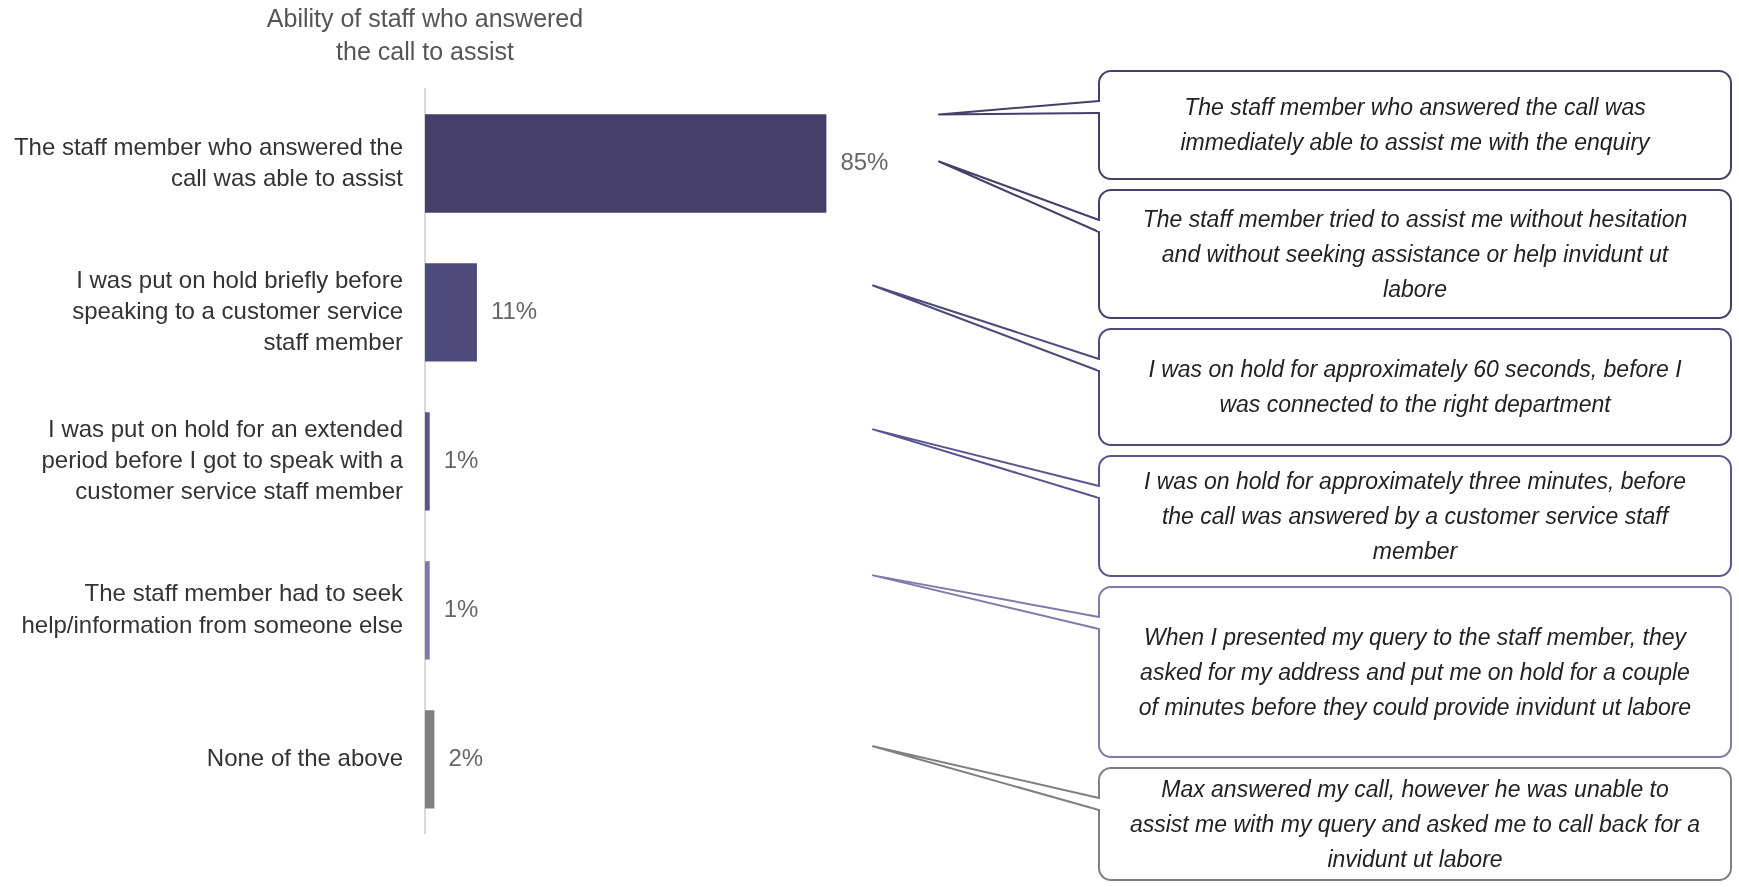  I want to click on y-tick-label: The staff member who answered the call was able to assist, so click(208, 161).